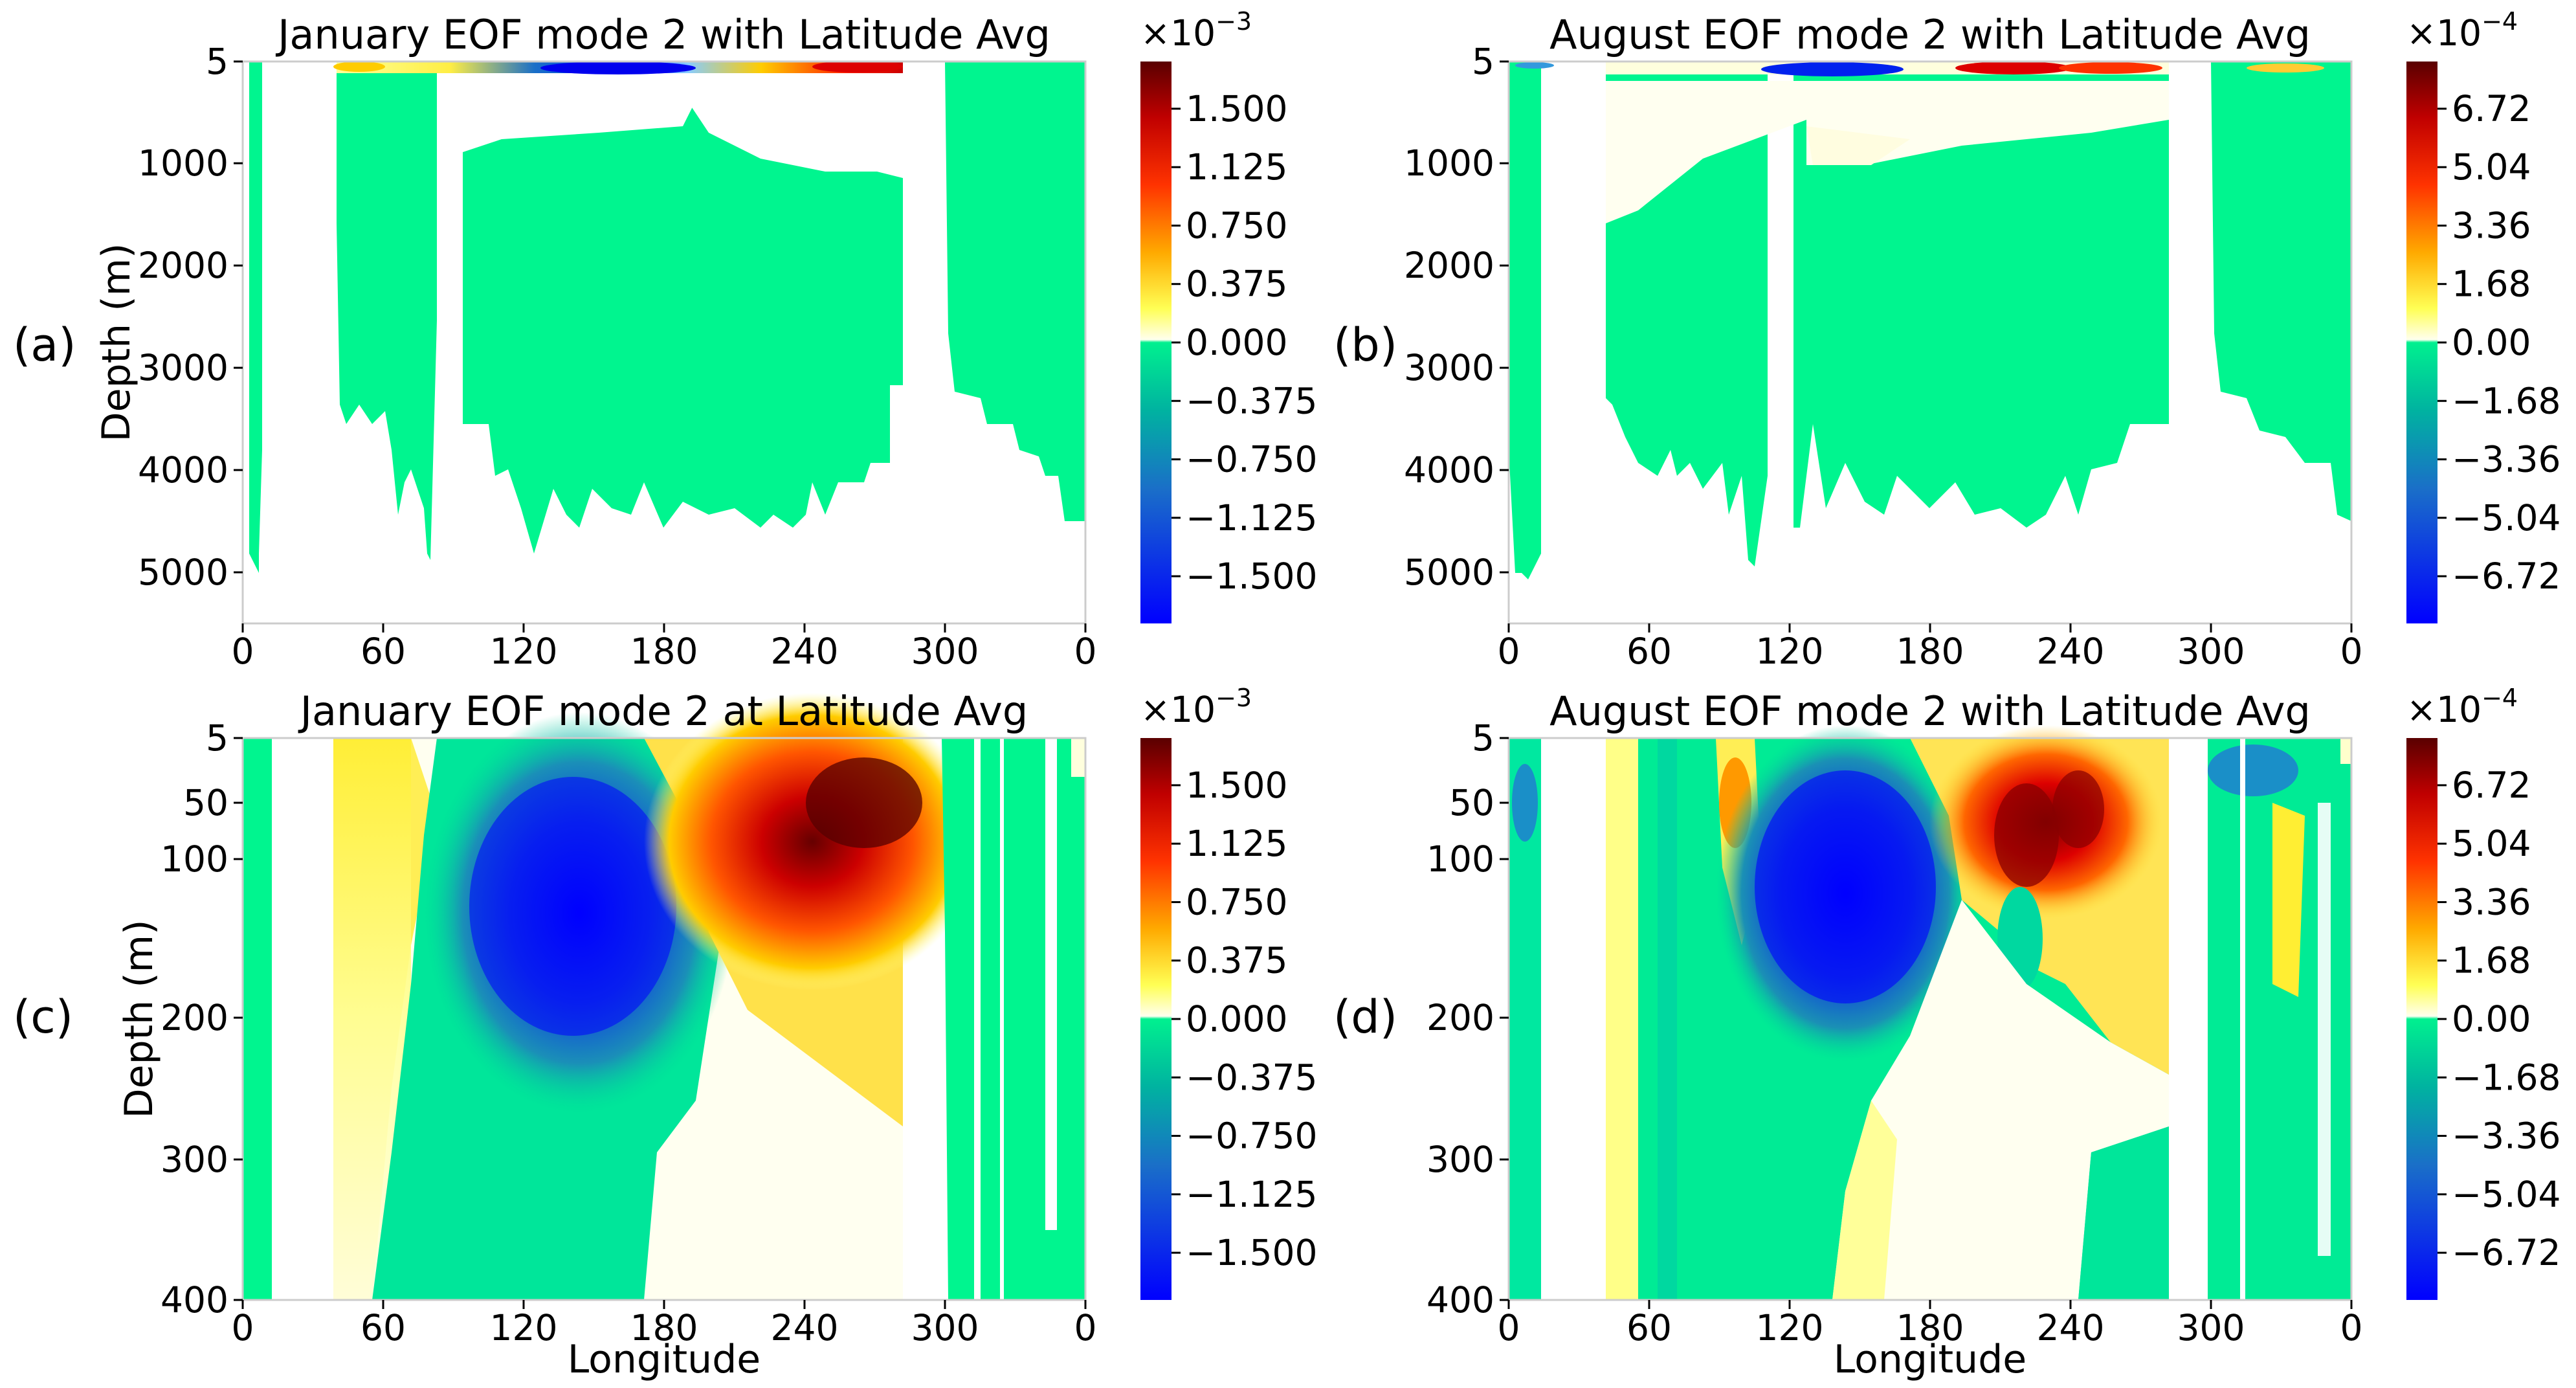 Image resolution: width=2576 pixels, height=1388 pixels. What do you see at coordinates (1930, 711) in the screenshot?
I see `chart-title: August EOF mode 2 with Latitude Avg` at bounding box center [1930, 711].